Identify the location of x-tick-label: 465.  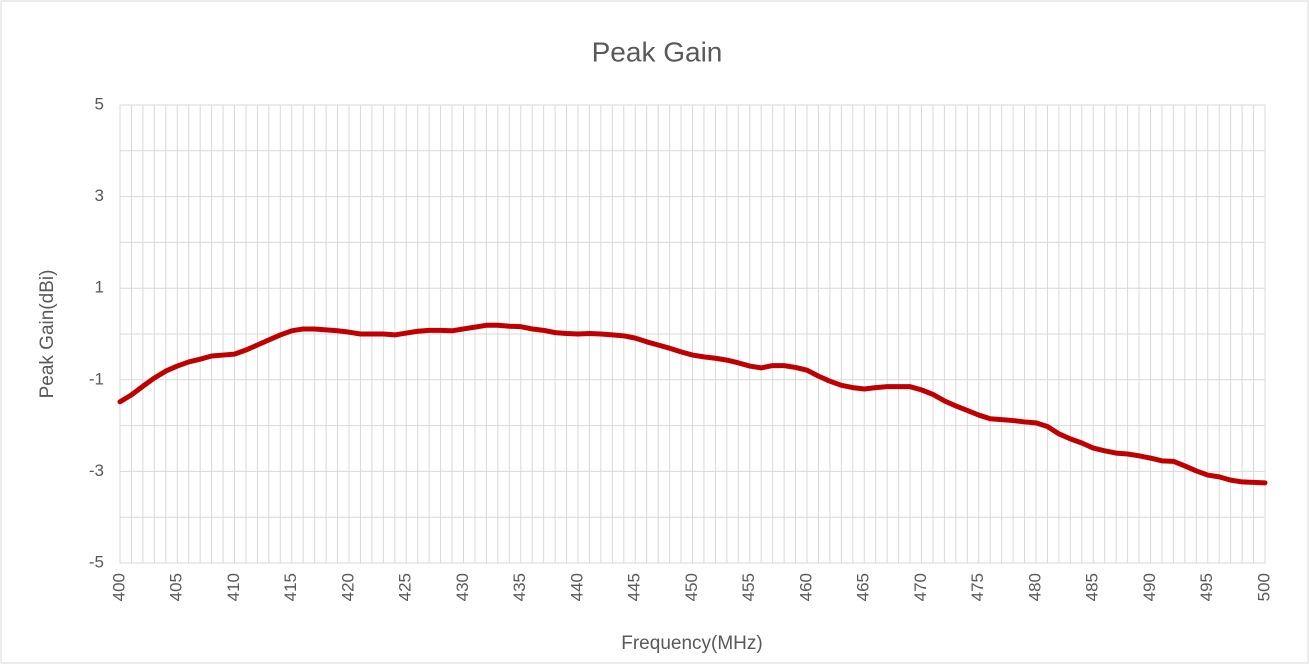
(863, 587).